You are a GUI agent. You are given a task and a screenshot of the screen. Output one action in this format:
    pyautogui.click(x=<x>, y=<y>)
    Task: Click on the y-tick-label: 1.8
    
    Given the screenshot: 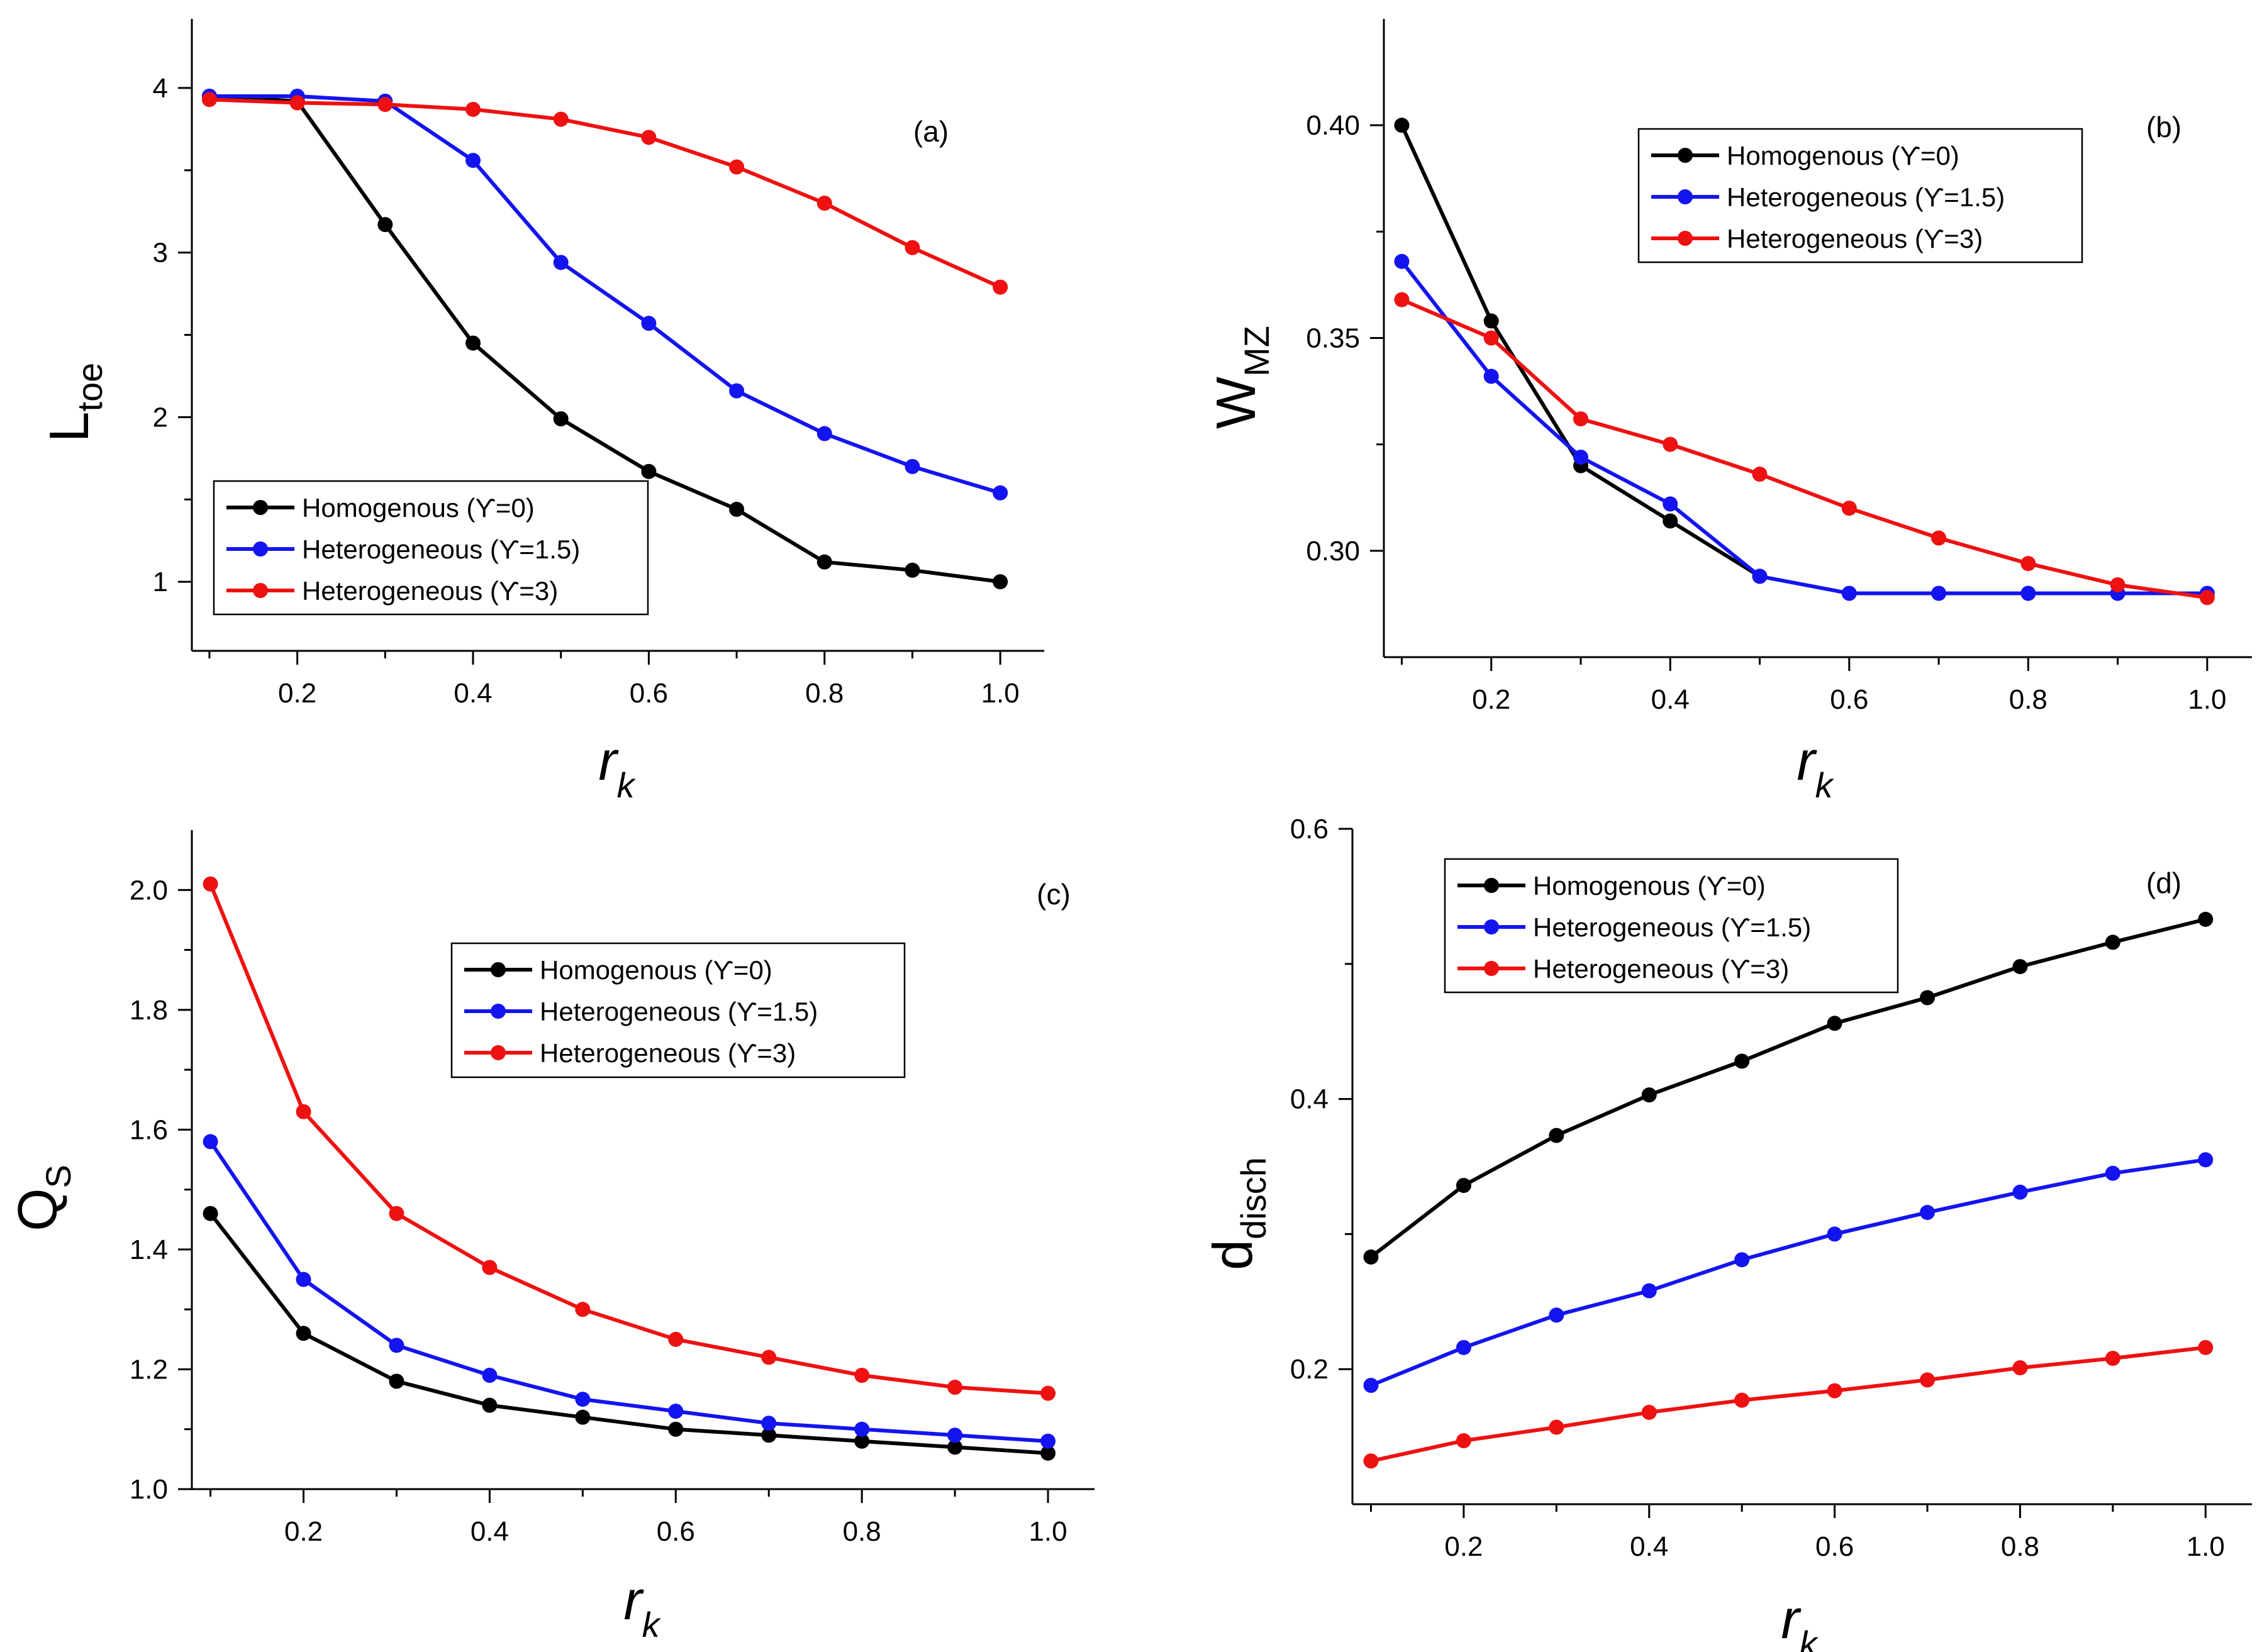 What is the action you would take?
    pyautogui.click(x=149, y=1010)
    